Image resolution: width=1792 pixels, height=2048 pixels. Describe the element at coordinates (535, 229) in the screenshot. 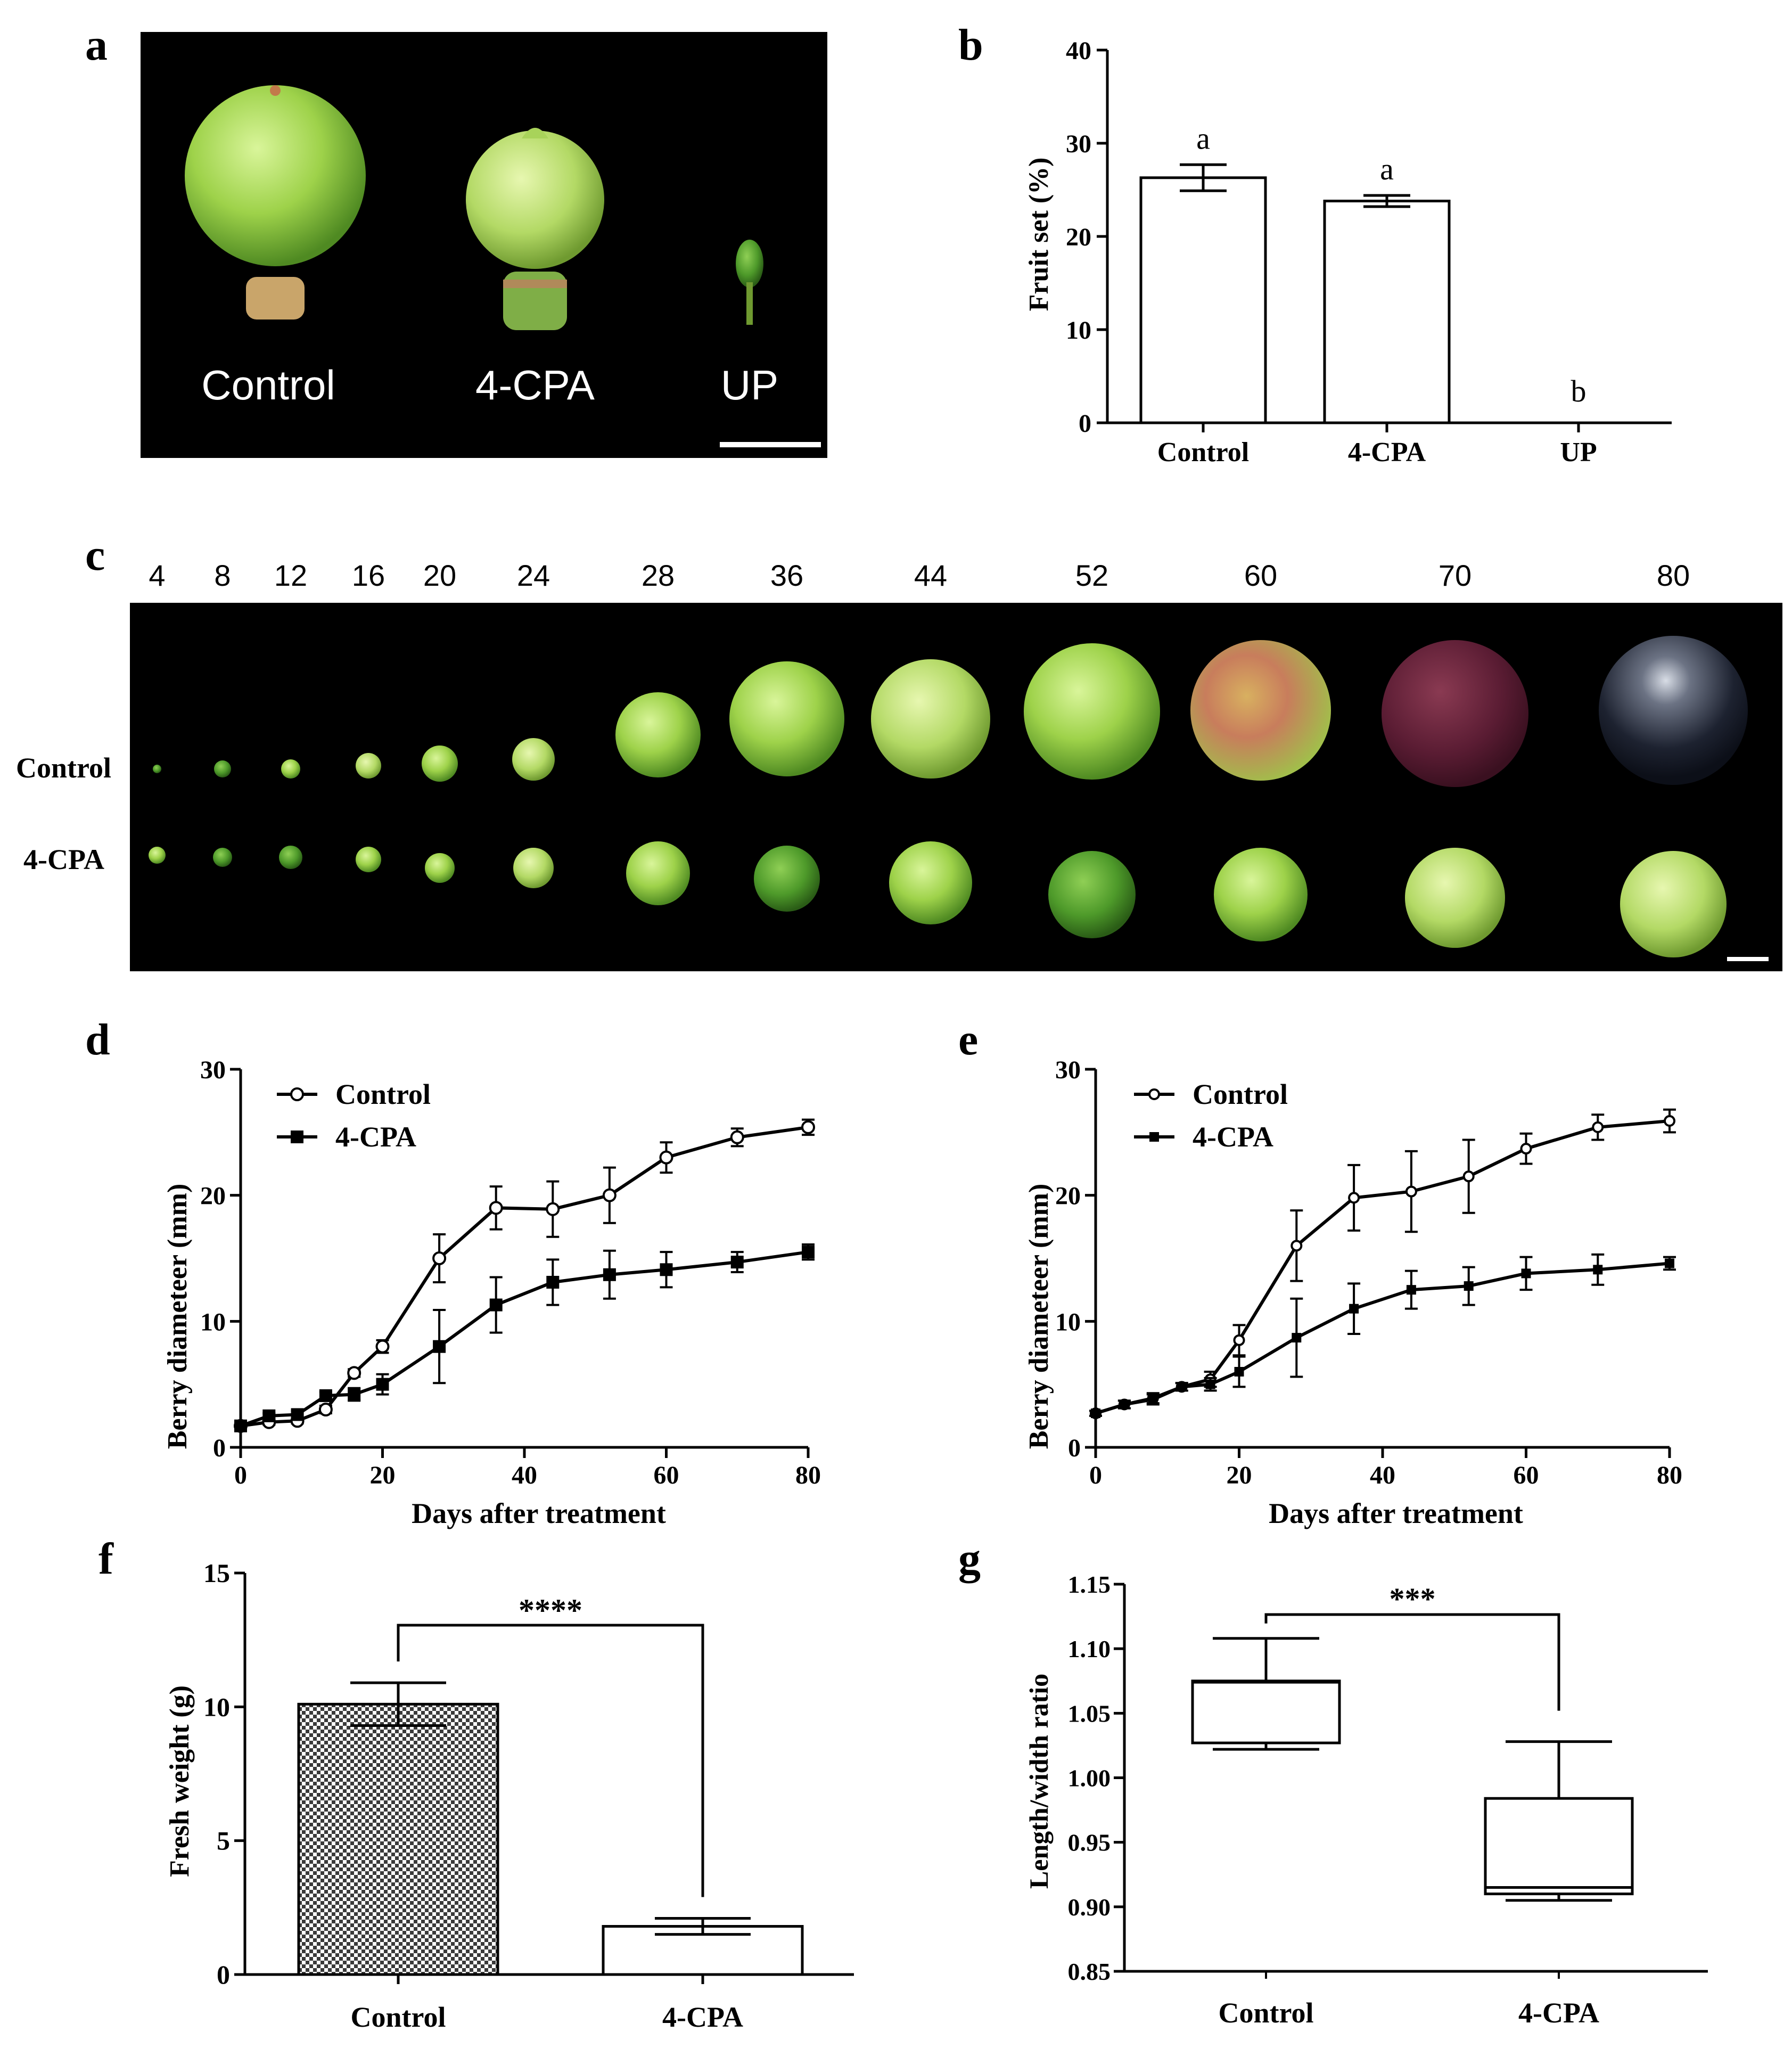

I see `berry-4cpa-image` at that location.